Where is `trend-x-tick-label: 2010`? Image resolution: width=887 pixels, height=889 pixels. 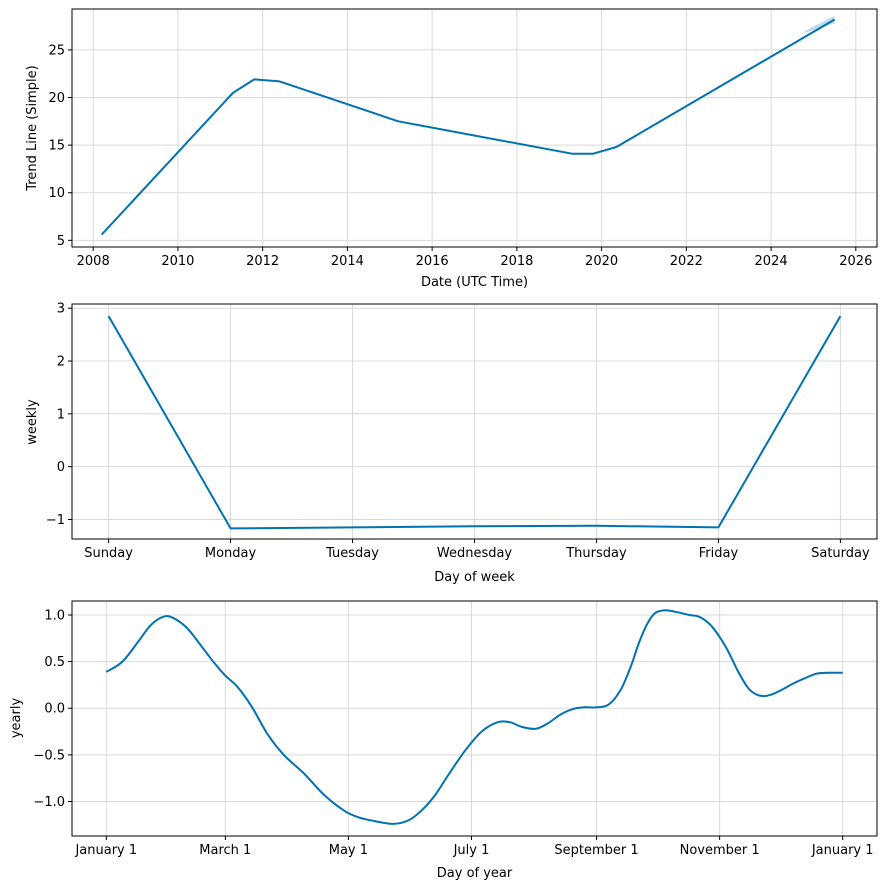
trend-x-tick-label: 2010 is located at coordinates (177, 261).